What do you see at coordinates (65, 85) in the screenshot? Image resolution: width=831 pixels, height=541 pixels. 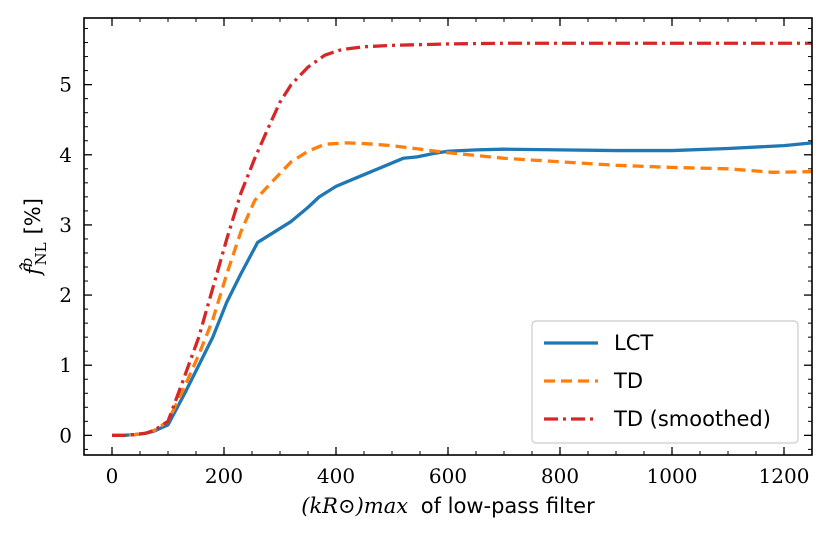 I see `y-tick-label: 5` at bounding box center [65, 85].